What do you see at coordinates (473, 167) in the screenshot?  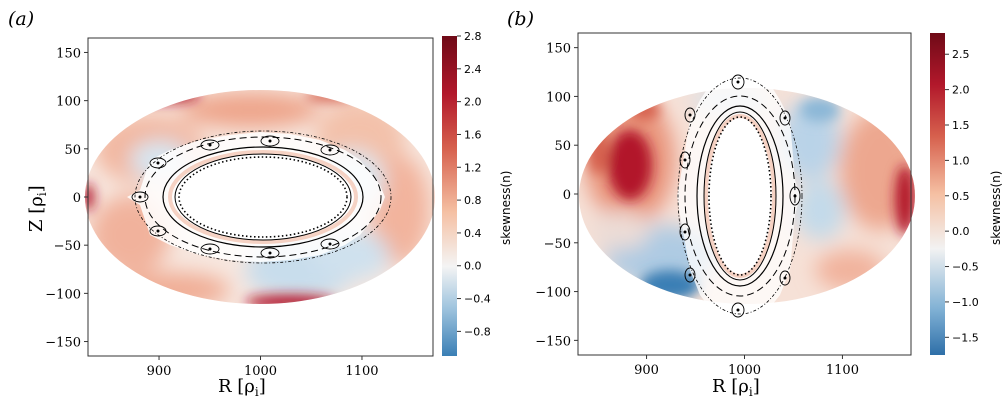 I see `panel-a-cbar-tick-label-4: 1.2` at bounding box center [473, 167].